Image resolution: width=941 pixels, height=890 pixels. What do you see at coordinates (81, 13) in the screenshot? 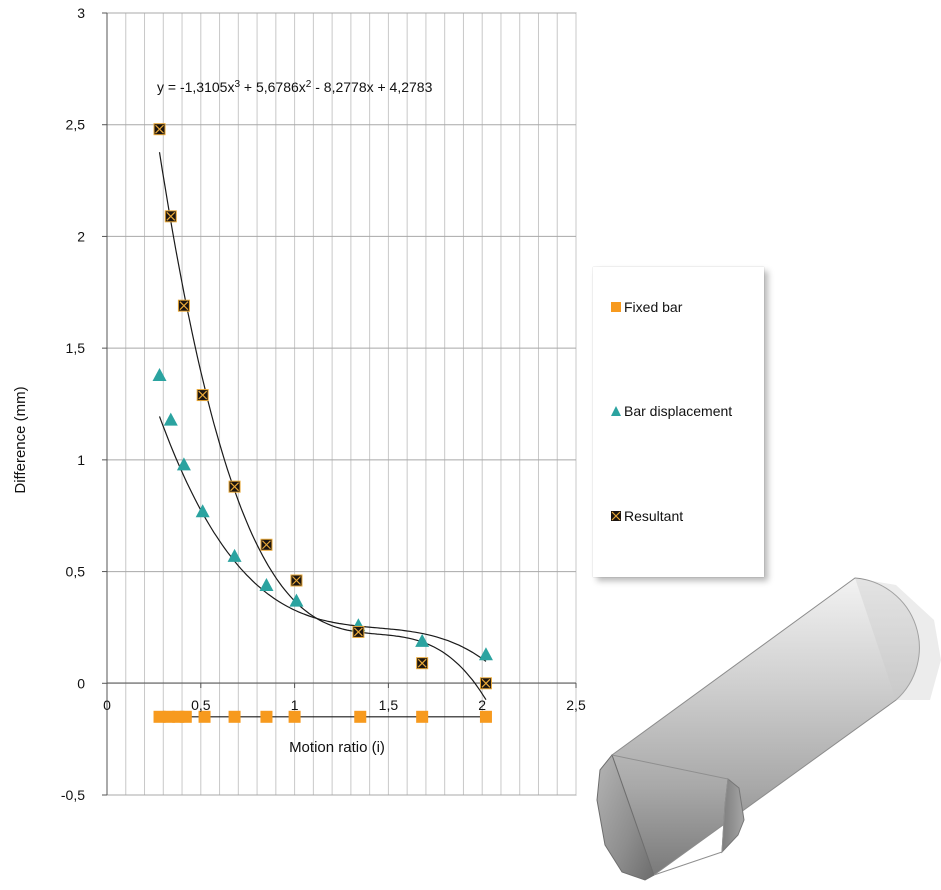
I see `y-tick-label: 3` at bounding box center [81, 13].